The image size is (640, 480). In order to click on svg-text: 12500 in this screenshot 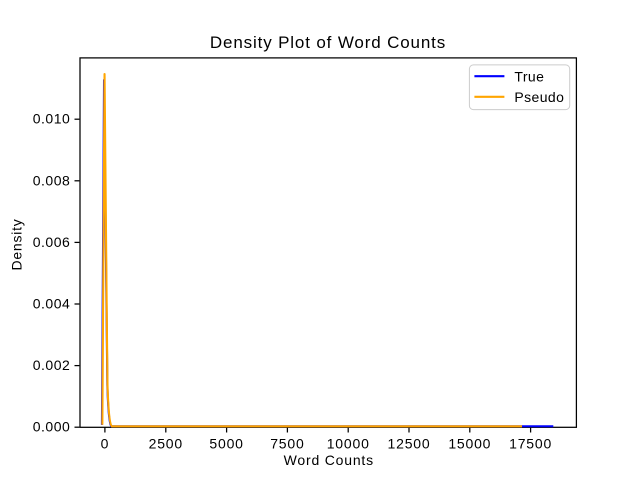, I will do `click(409, 443)`.